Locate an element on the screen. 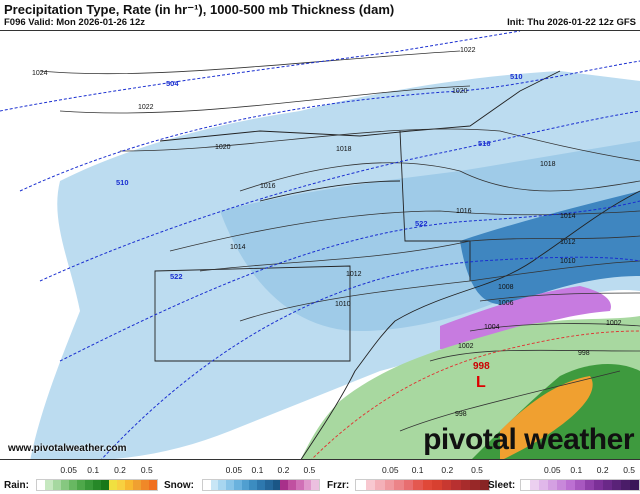  rain-intense-area is located at coordinates (546, 417).